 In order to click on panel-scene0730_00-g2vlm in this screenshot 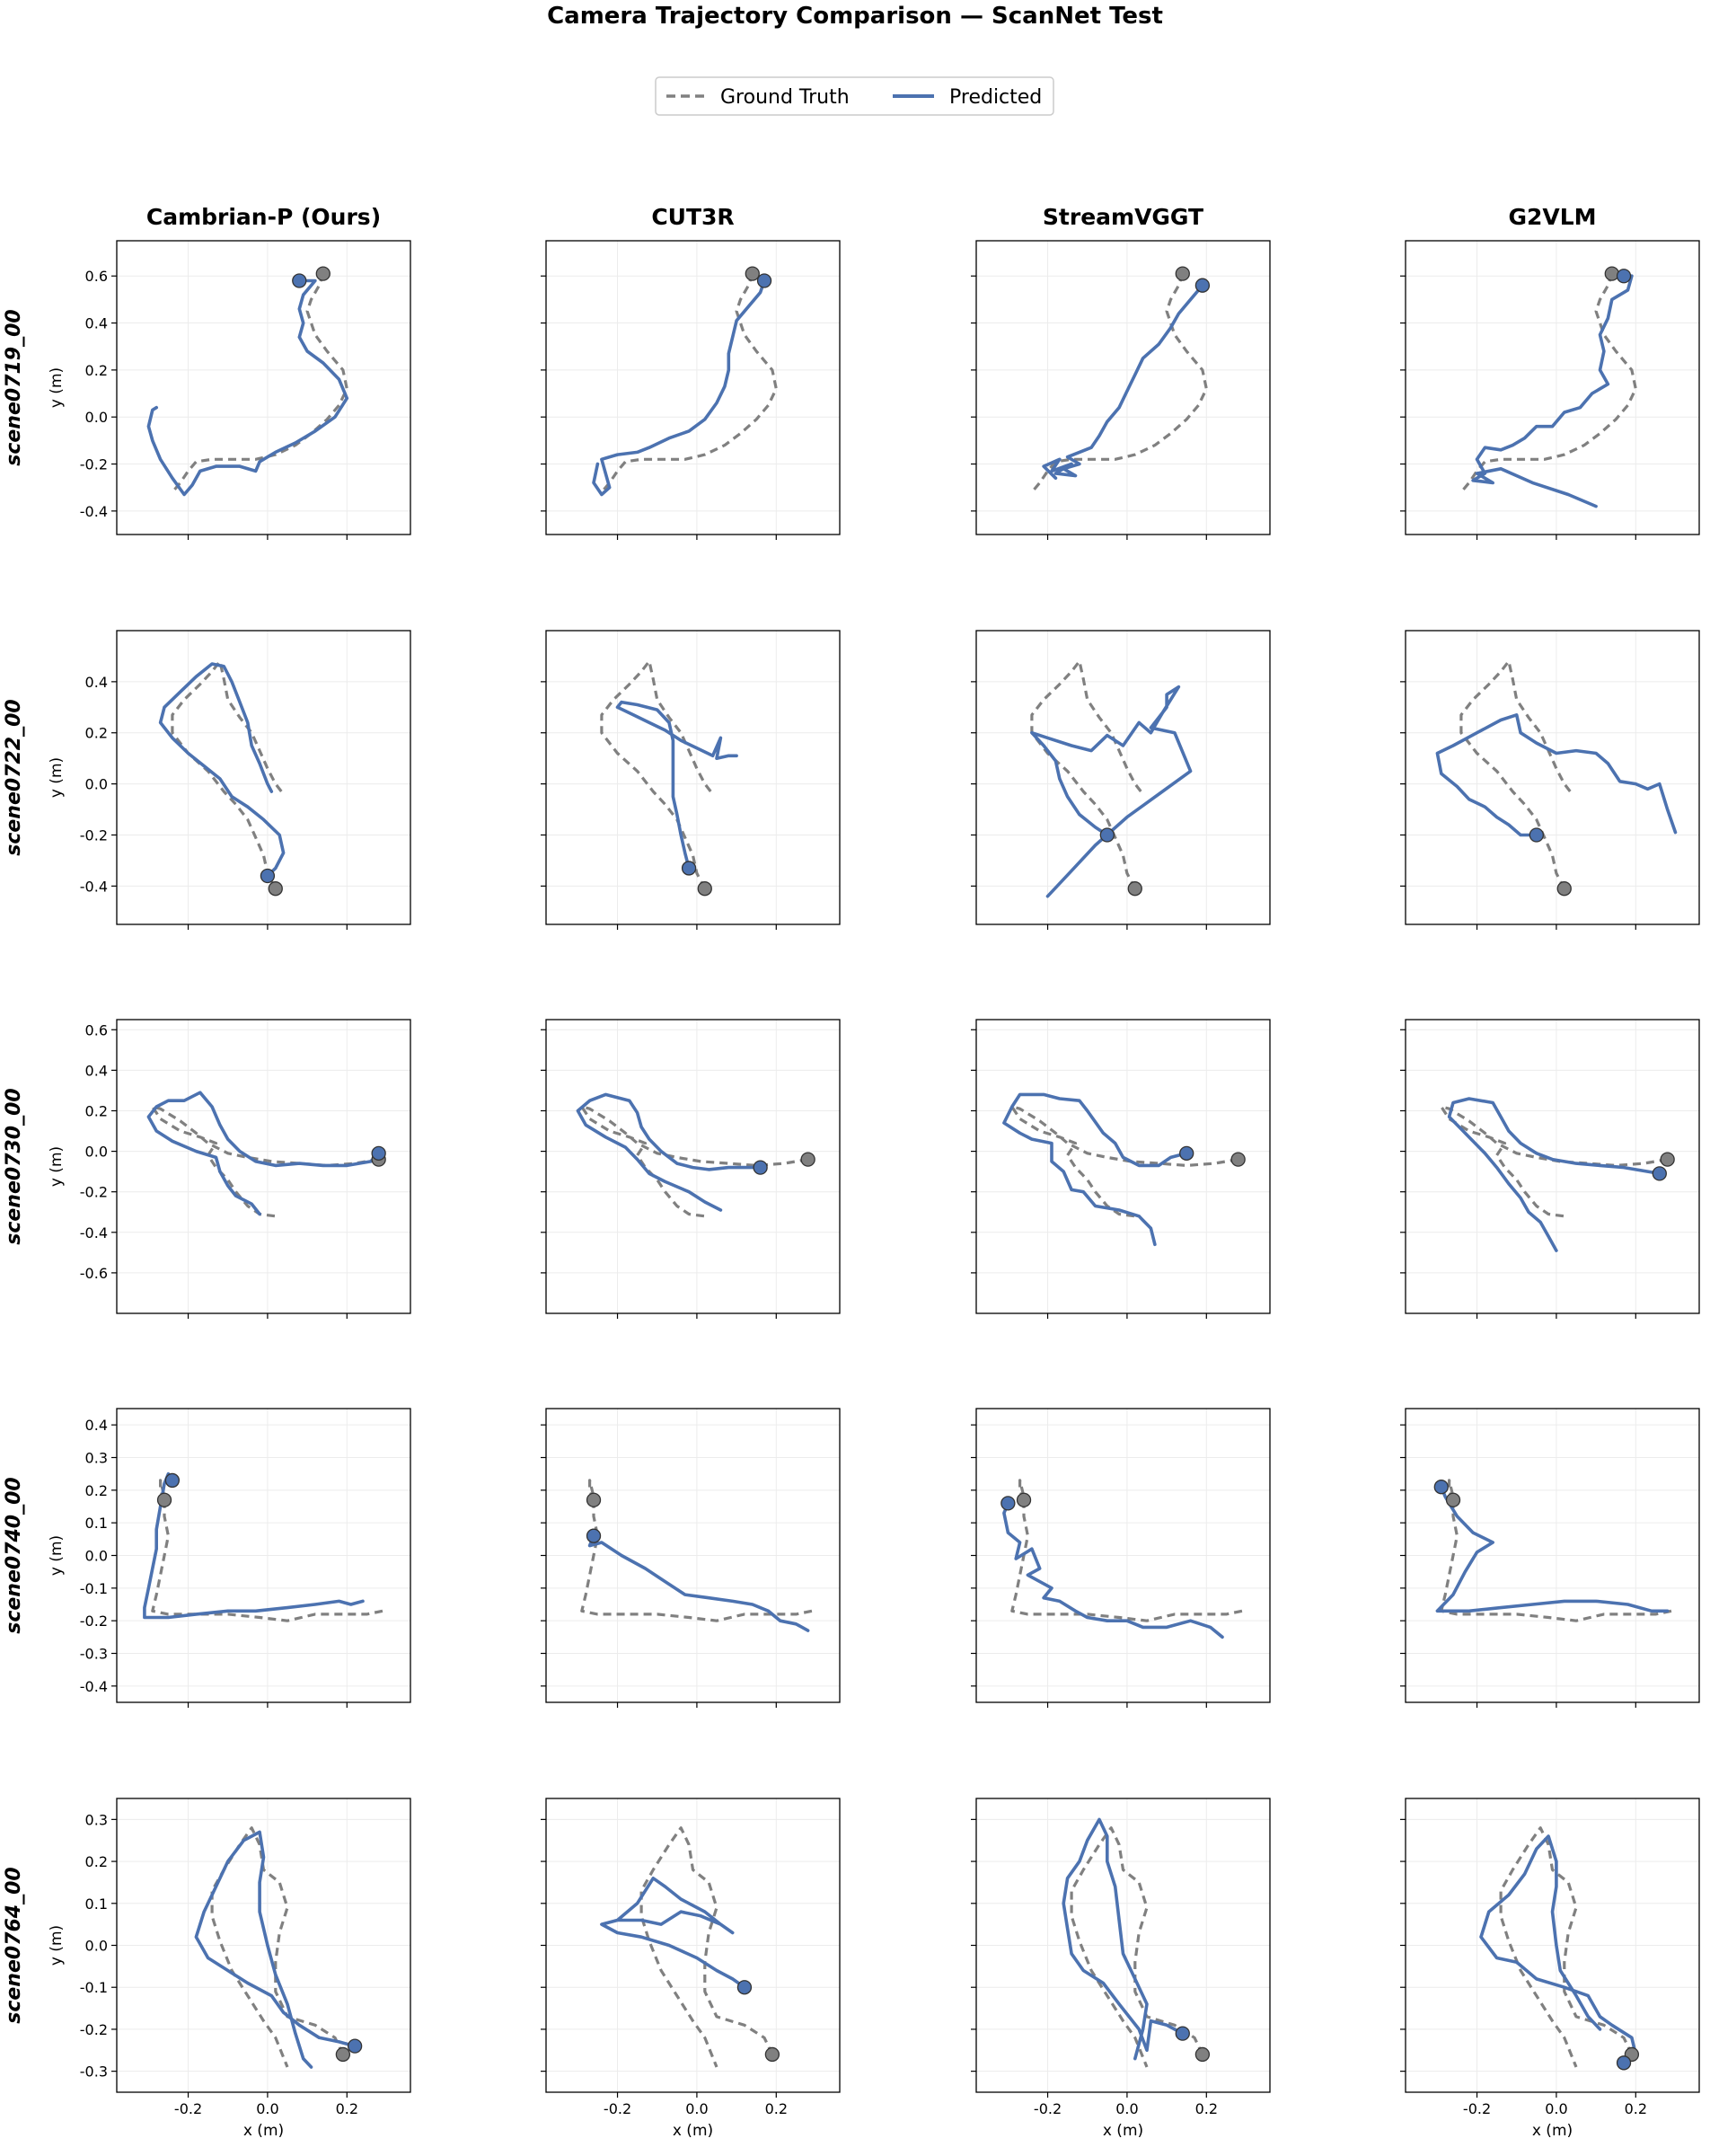, I will do `click(1550, 1169)`.